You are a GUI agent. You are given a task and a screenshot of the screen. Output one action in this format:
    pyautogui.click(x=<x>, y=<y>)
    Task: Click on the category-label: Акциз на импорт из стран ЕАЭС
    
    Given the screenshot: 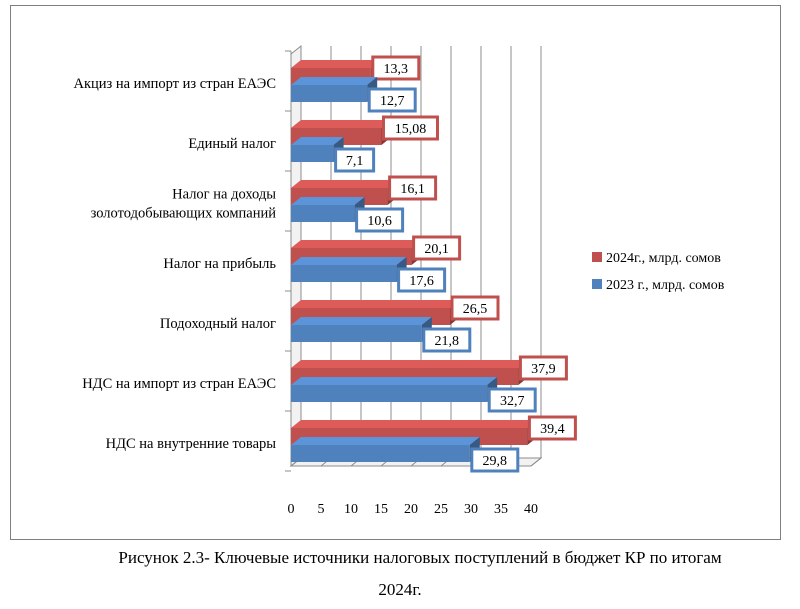 What is the action you would take?
    pyautogui.click(x=174, y=84)
    